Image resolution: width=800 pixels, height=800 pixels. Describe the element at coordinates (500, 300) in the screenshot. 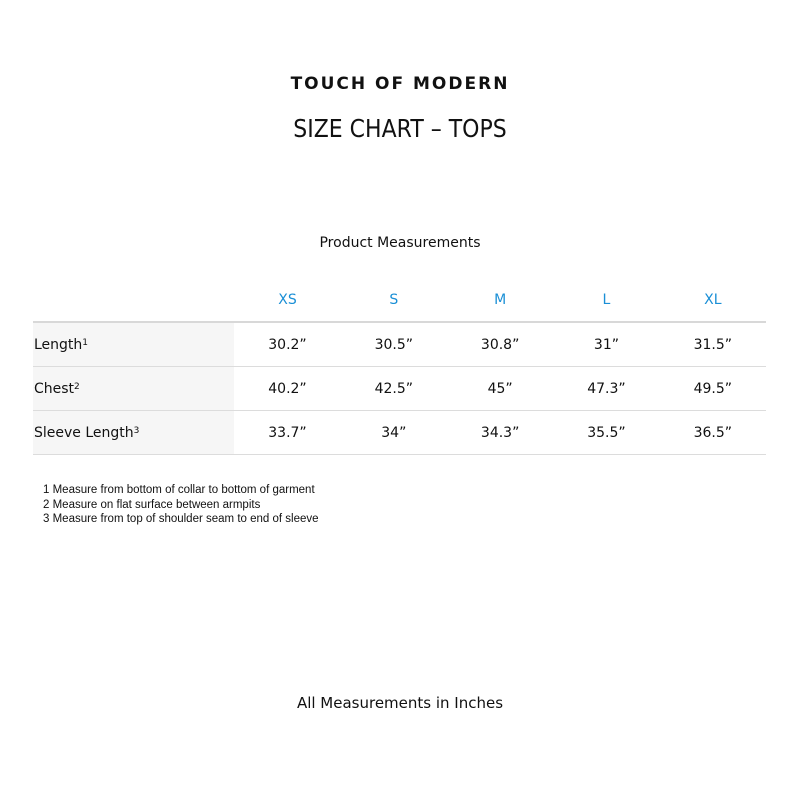

I see `size-header: M` at that location.